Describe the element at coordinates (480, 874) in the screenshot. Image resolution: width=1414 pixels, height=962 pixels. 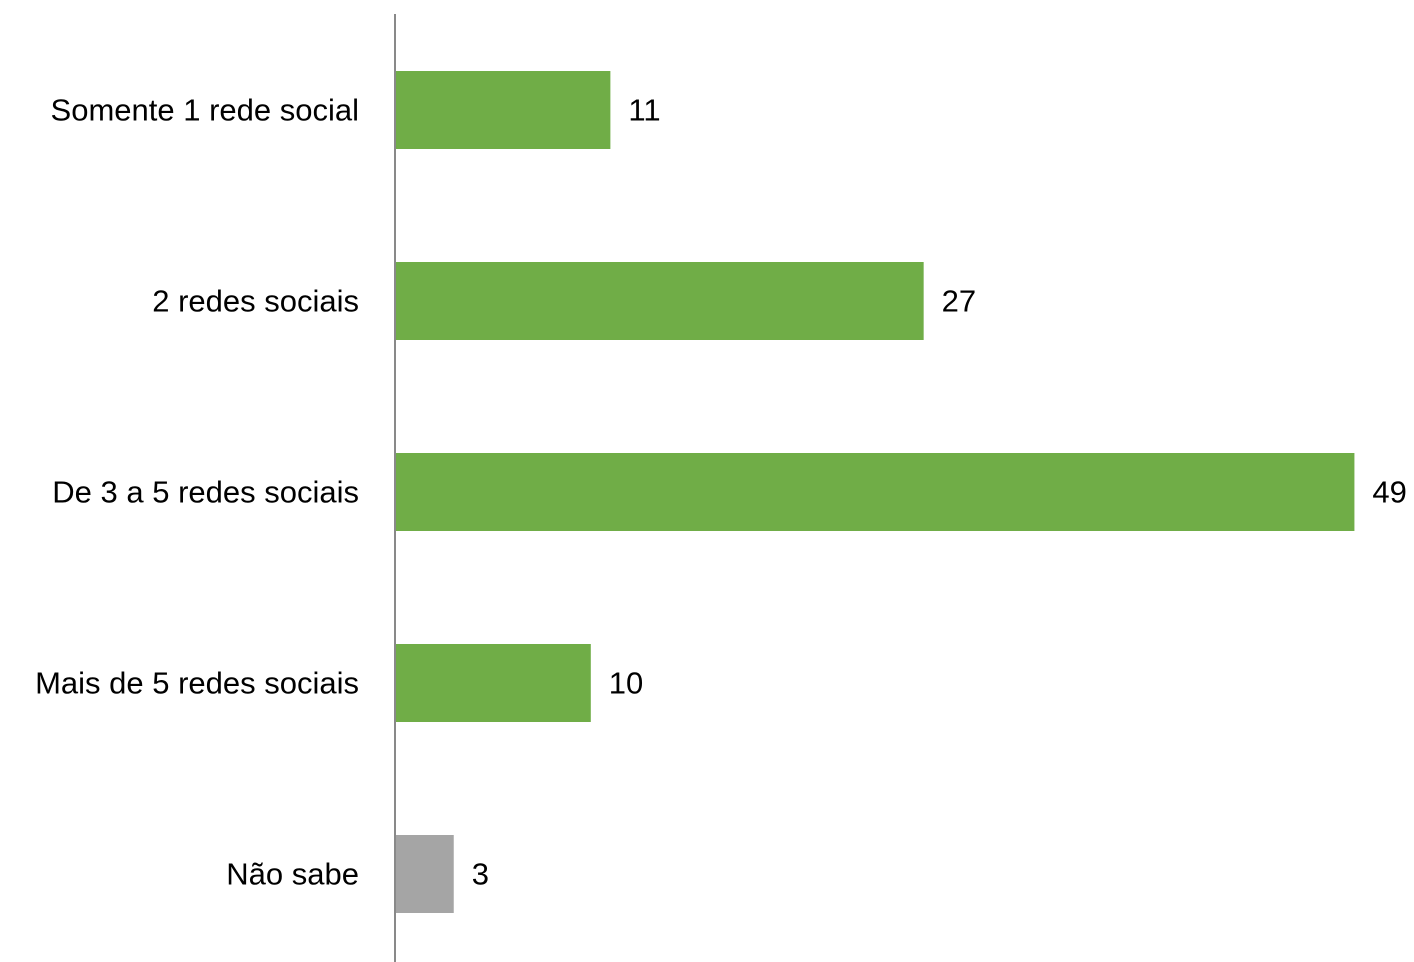
I see `value-label: 3` at that location.